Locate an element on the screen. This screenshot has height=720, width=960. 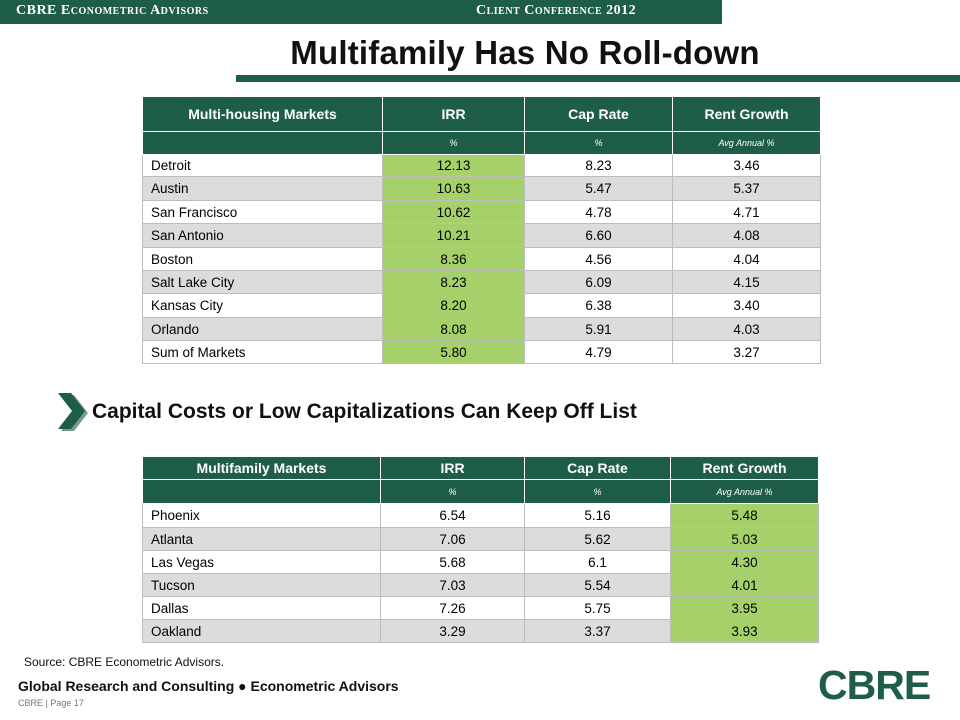
cap-rate-value: 6.60 is located at coordinates (598, 235).